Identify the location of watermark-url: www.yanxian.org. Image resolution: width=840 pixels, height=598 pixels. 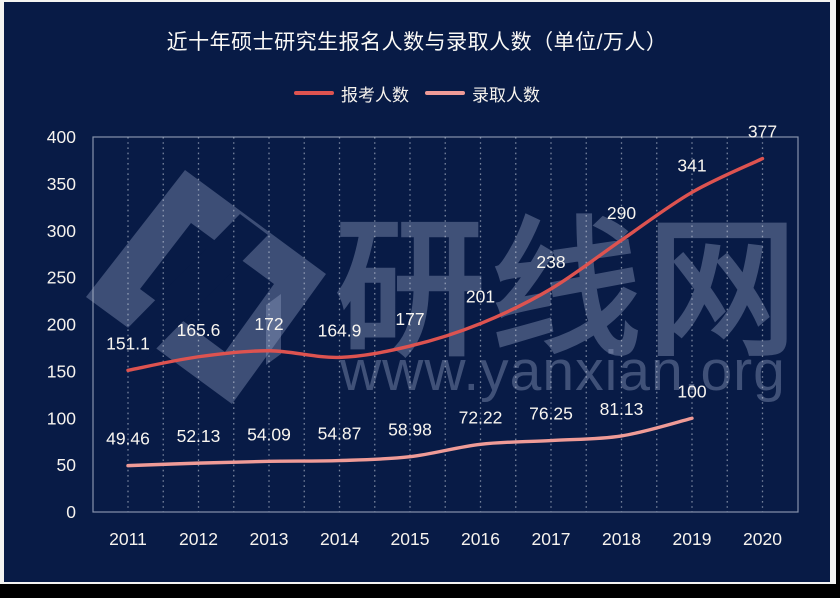
(562, 371).